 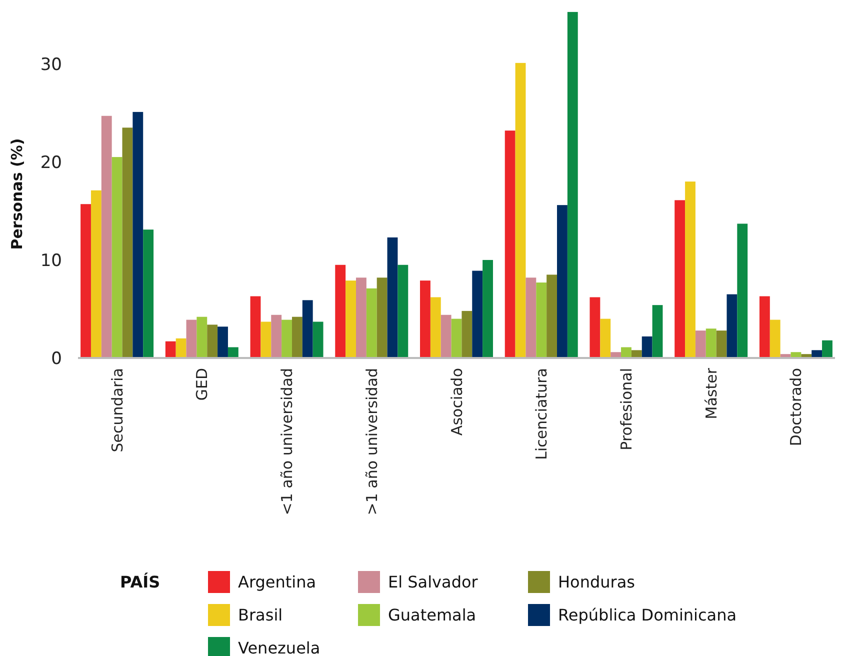 What do you see at coordinates (51, 64) in the screenshot?
I see `y-tick-label: 30` at bounding box center [51, 64].